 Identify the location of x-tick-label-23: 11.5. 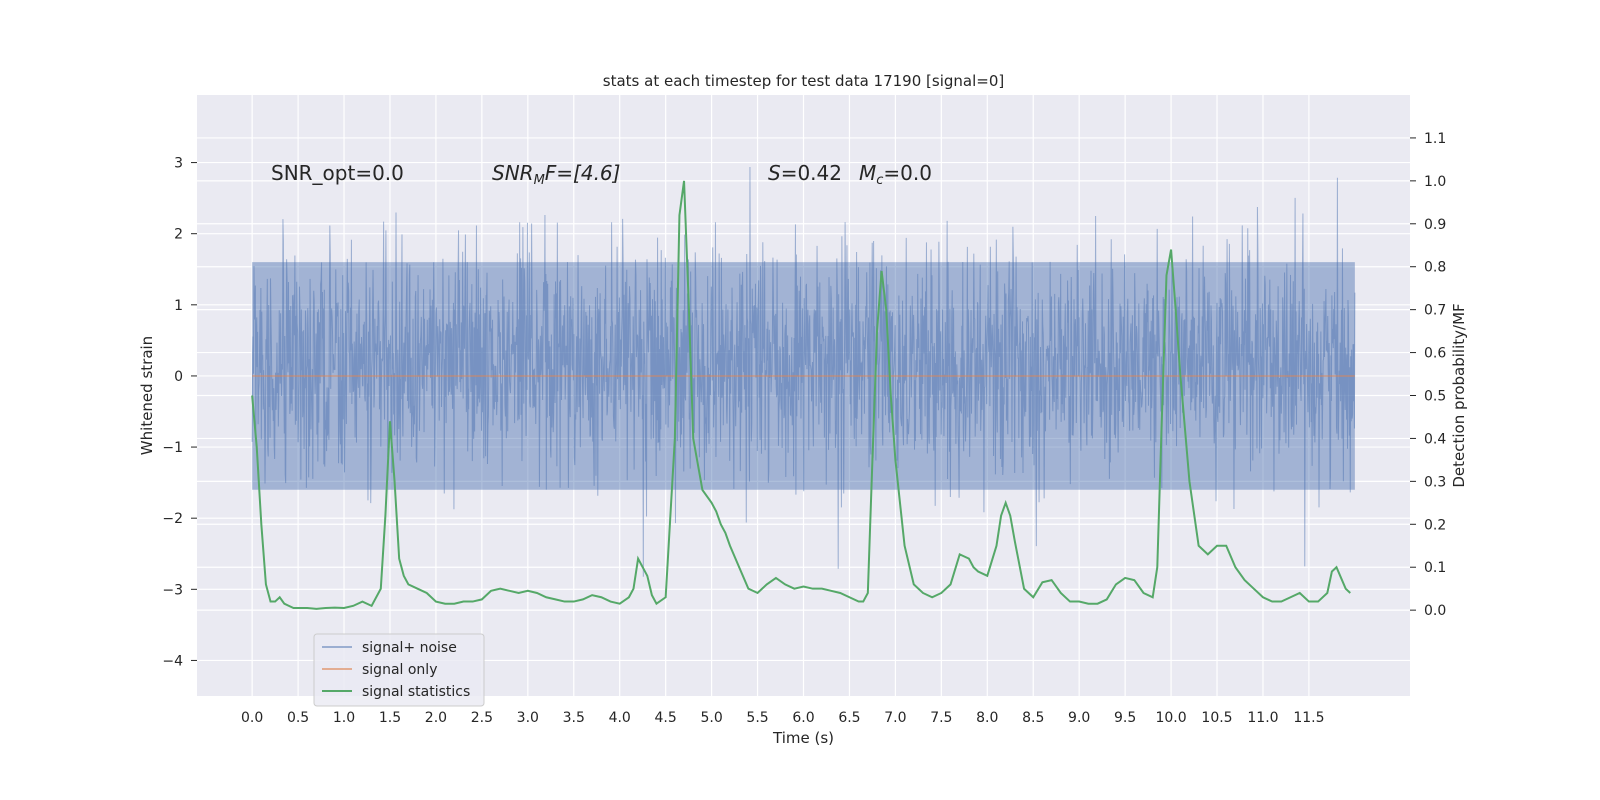
(1308, 718).